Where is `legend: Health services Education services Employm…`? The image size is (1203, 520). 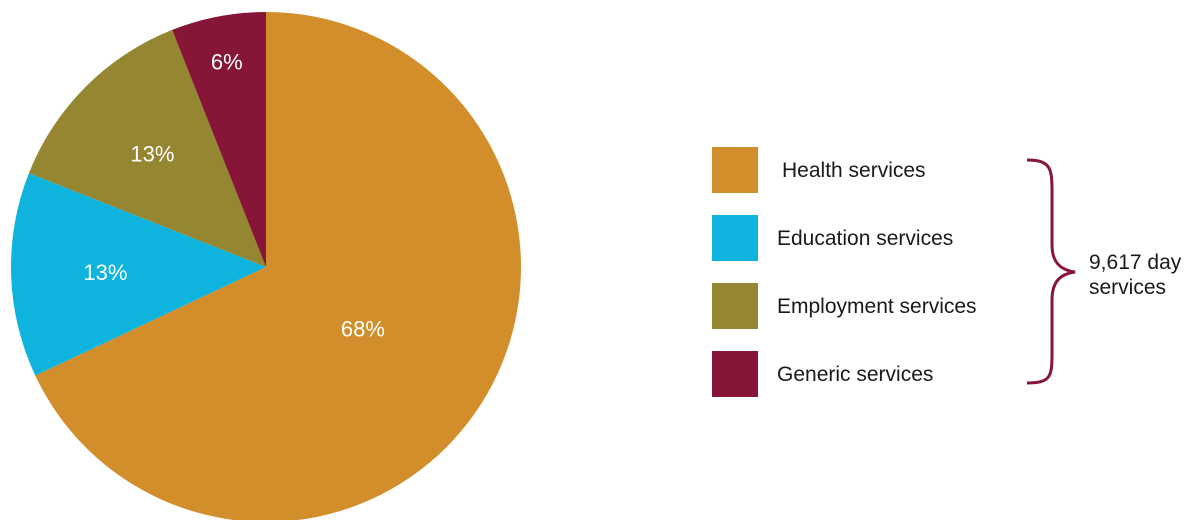
legend: Health services Education services Employm… is located at coordinates (844, 272).